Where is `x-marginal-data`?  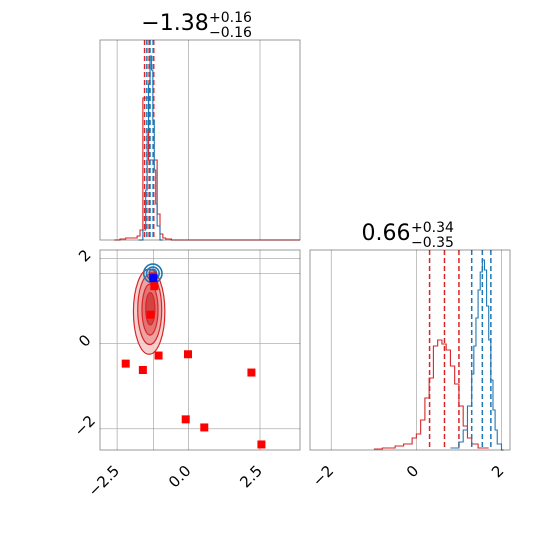
x-marginal-data is located at coordinates (207, 140).